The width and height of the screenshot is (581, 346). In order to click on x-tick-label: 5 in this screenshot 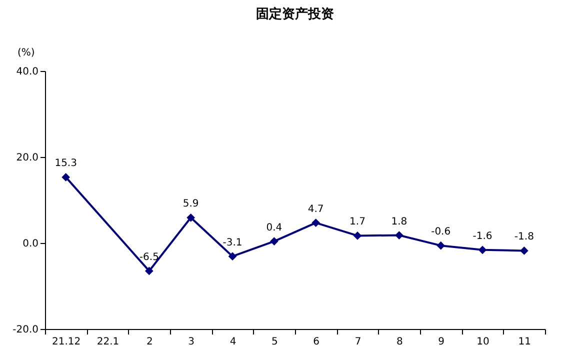, I will do `click(274, 341)`.